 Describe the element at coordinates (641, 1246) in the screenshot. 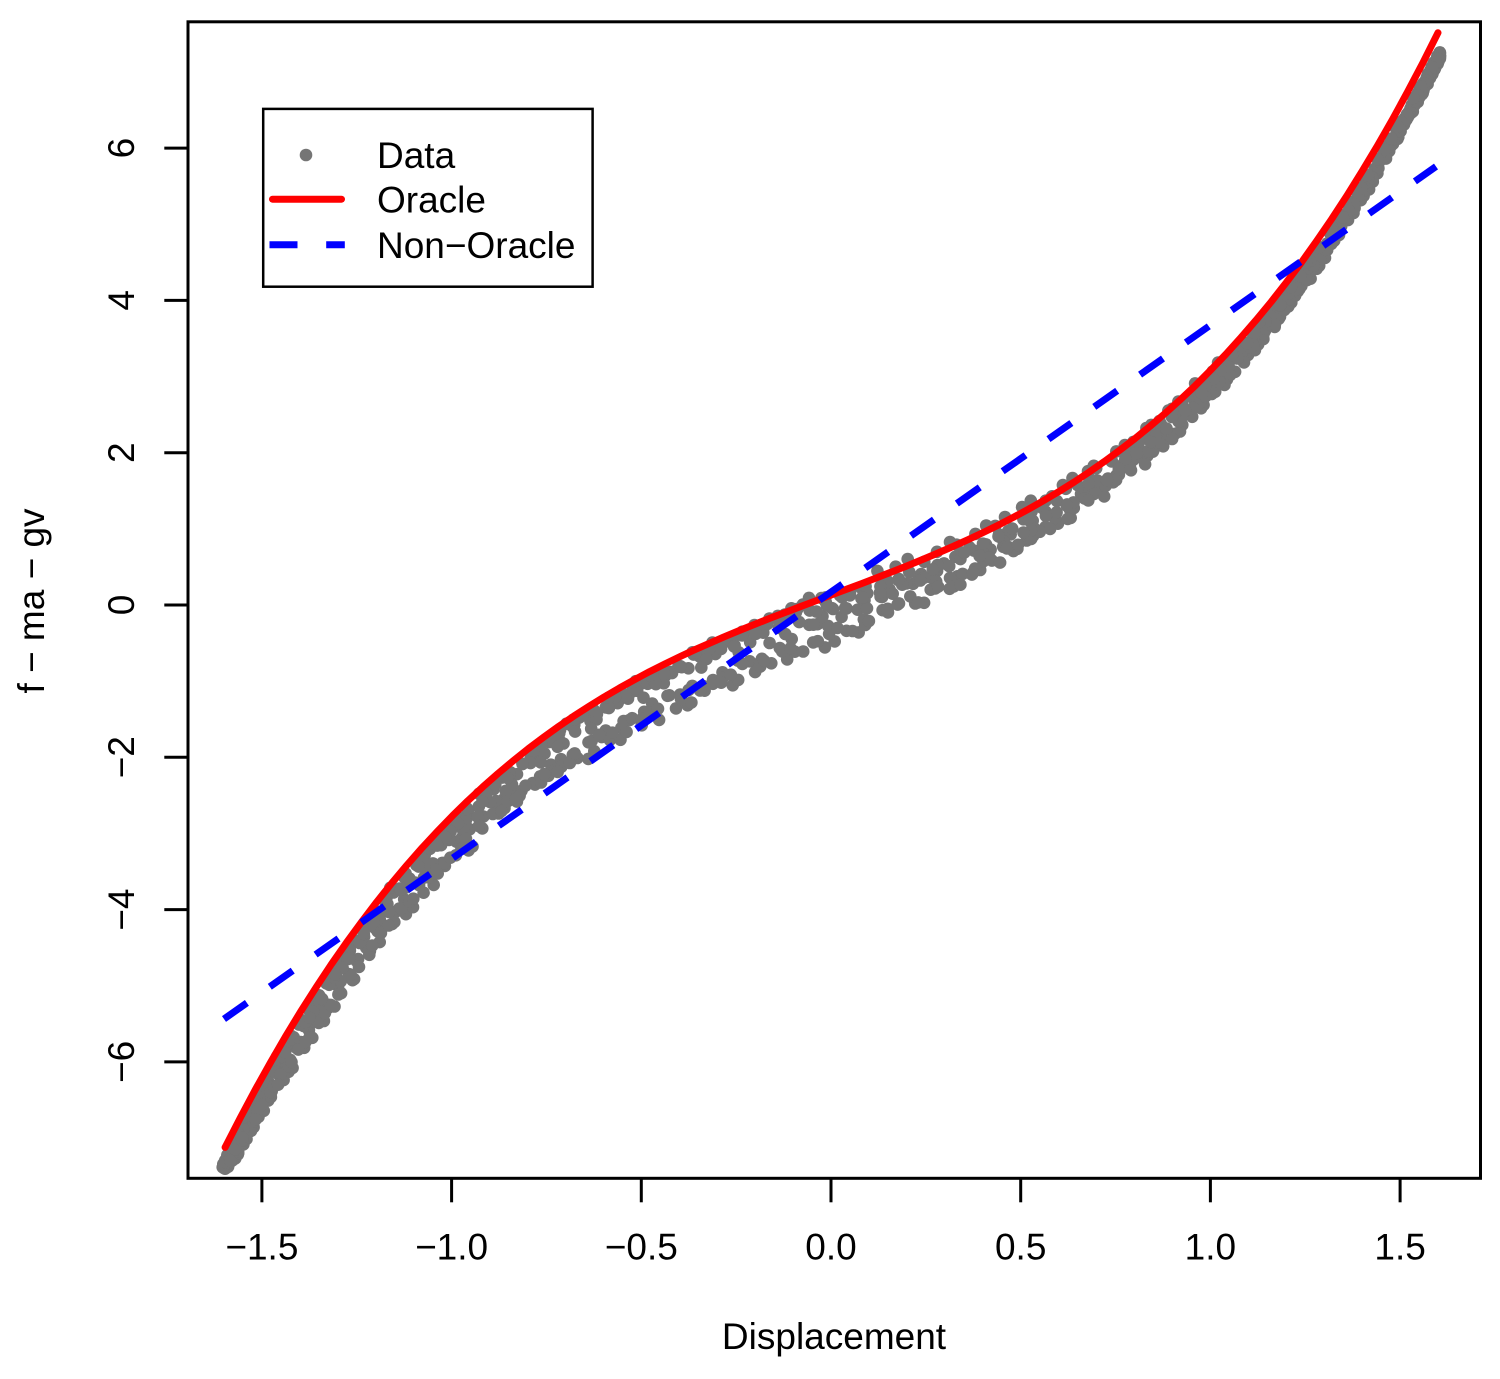

I see `svg-text: −0.5` at that location.